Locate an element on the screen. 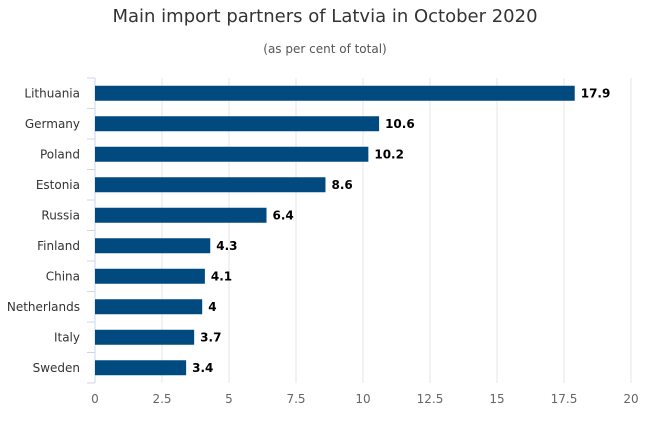 This screenshot has height=433, width=650. x-tick-label: 15 is located at coordinates (496, 399).